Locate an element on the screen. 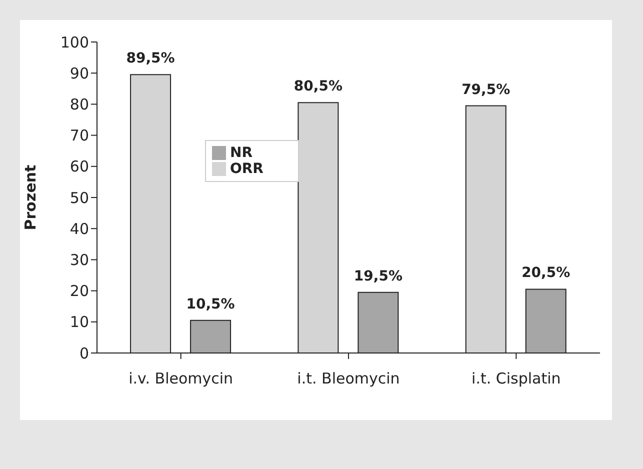 This screenshot has height=469, width=643. y-tick-label: 90 is located at coordinates (79, 73).